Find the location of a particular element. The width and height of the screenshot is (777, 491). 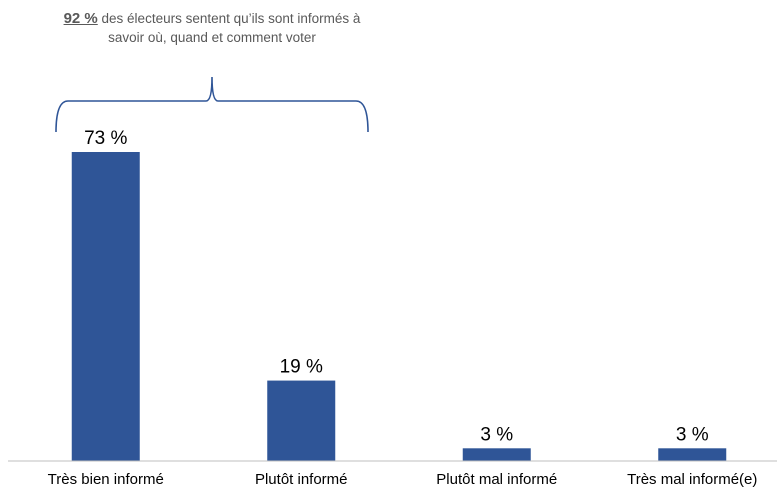

data-label-1: 73 % is located at coordinates (105, 138).